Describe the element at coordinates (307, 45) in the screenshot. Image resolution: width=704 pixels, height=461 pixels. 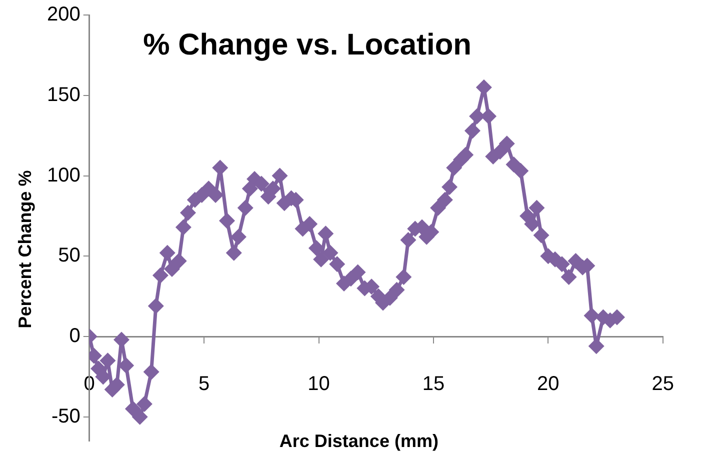
I see `chart-title: % Change vs. Location` at that location.